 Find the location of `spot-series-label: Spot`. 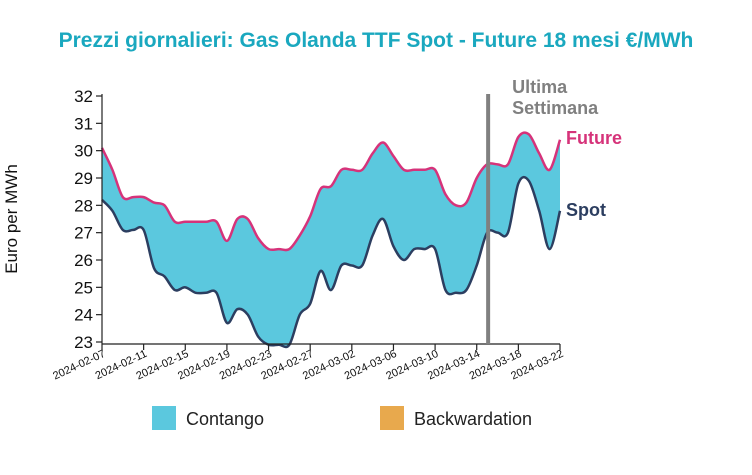

spot-series-label: Spot is located at coordinates (586, 210).